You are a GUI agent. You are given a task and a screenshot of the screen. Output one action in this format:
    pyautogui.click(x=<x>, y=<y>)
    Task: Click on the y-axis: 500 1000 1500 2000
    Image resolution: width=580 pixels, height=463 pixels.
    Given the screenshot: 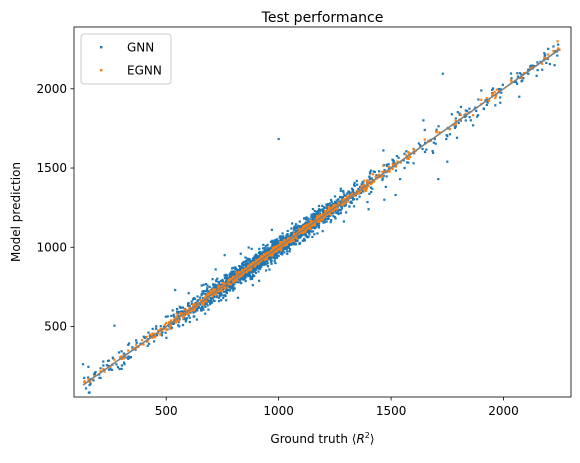 What is the action you would take?
    pyautogui.click(x=55, y=207)
    